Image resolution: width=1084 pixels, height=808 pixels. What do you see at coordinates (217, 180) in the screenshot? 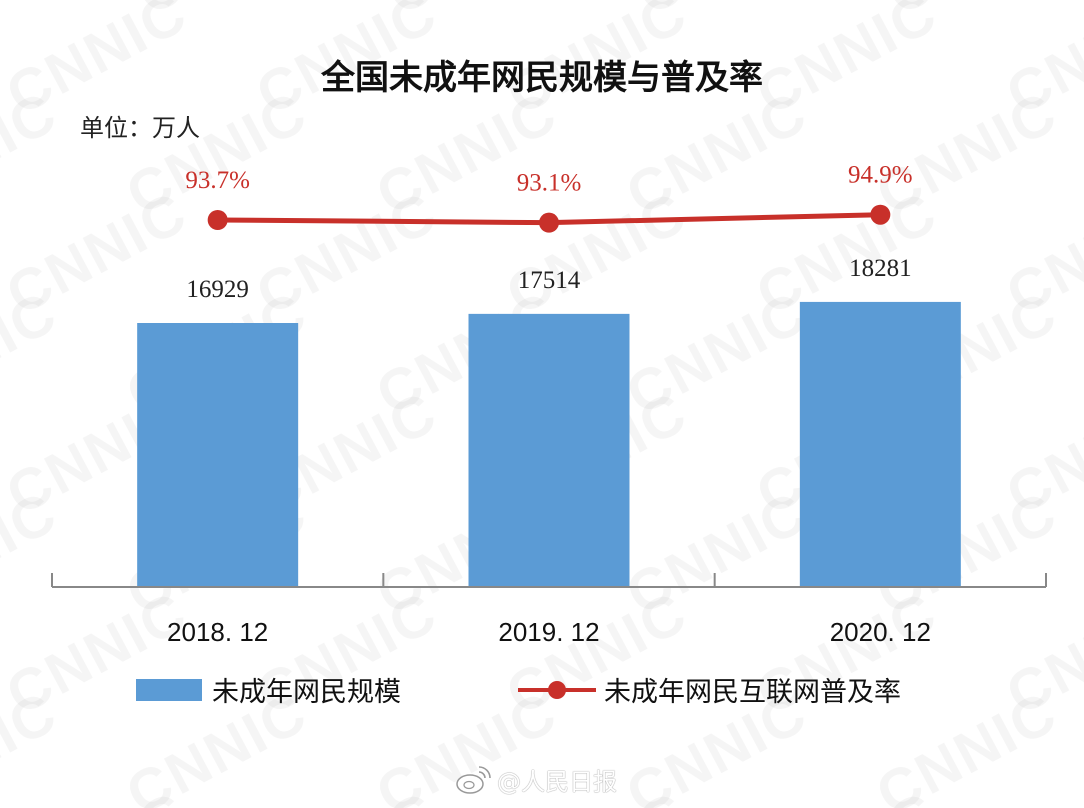
I see `rate-value-label: 93.7%` at bounding box center [217, 180].